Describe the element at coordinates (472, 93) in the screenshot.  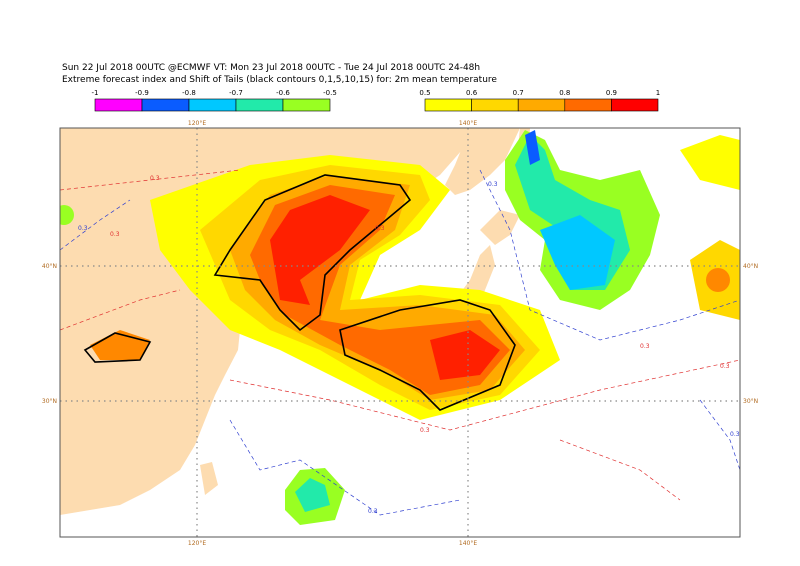
I see `colorbar-label: 0.6` at that location.